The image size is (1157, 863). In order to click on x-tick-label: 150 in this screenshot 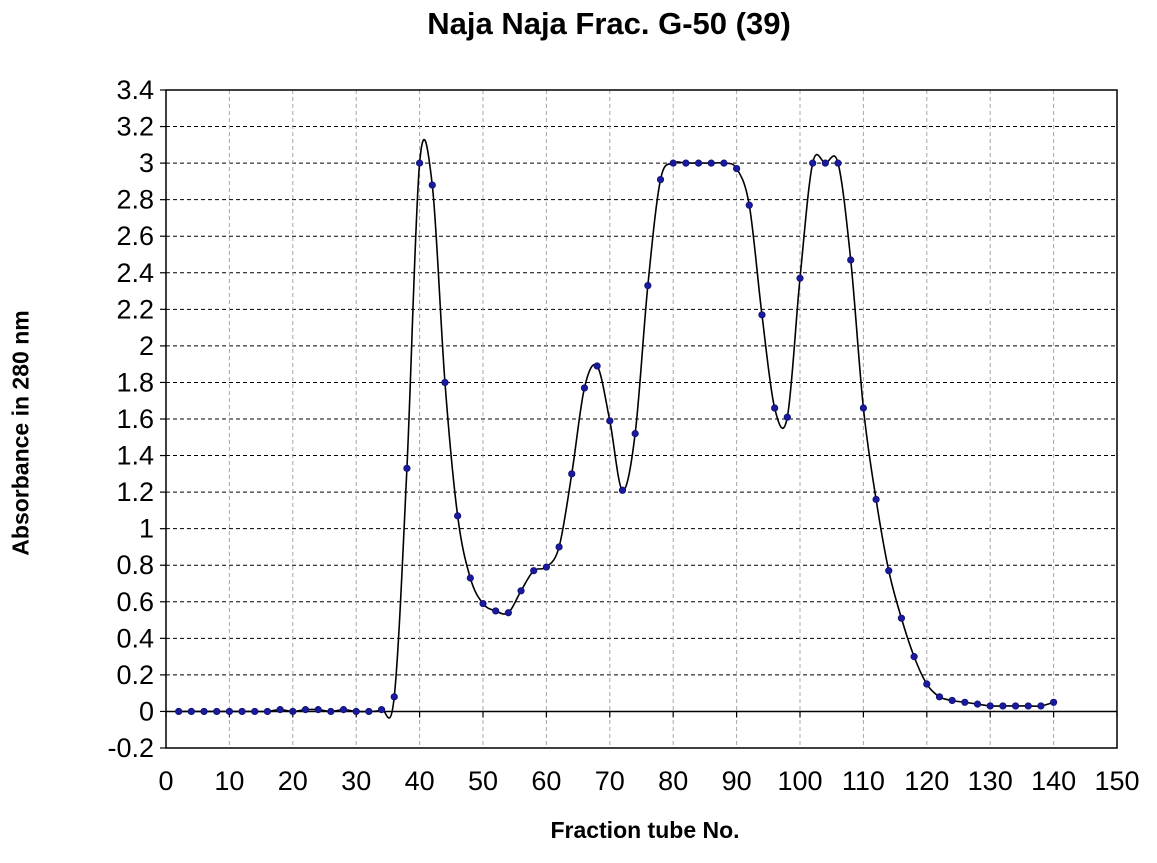, I will do `click(1116, 781)`.